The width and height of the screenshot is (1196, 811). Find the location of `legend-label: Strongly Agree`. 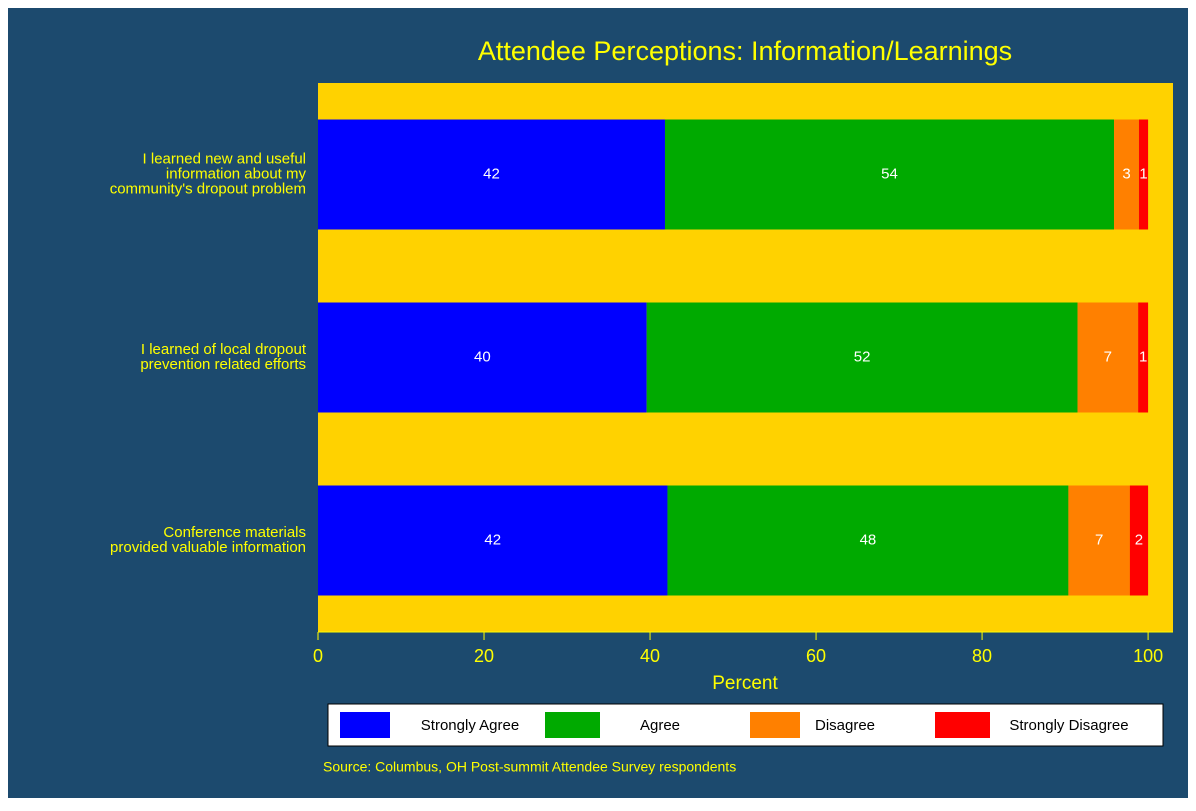

legend-label: Strongly Agree is located at coordinates (470, 725).